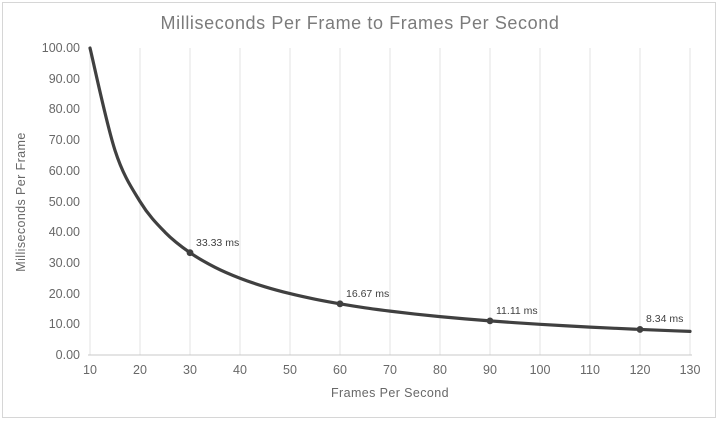 This screenshot has height=422, width=720. I want to click on x-tick-label: 40, so click(240, 370).